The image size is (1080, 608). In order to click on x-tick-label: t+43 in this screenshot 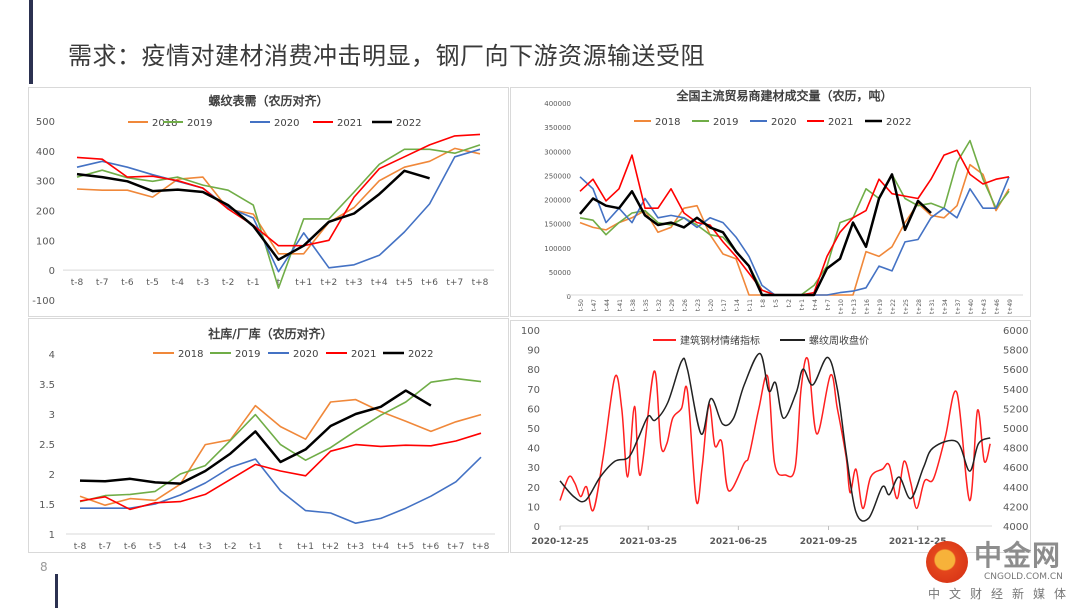, I will do `click(984, 306)`.